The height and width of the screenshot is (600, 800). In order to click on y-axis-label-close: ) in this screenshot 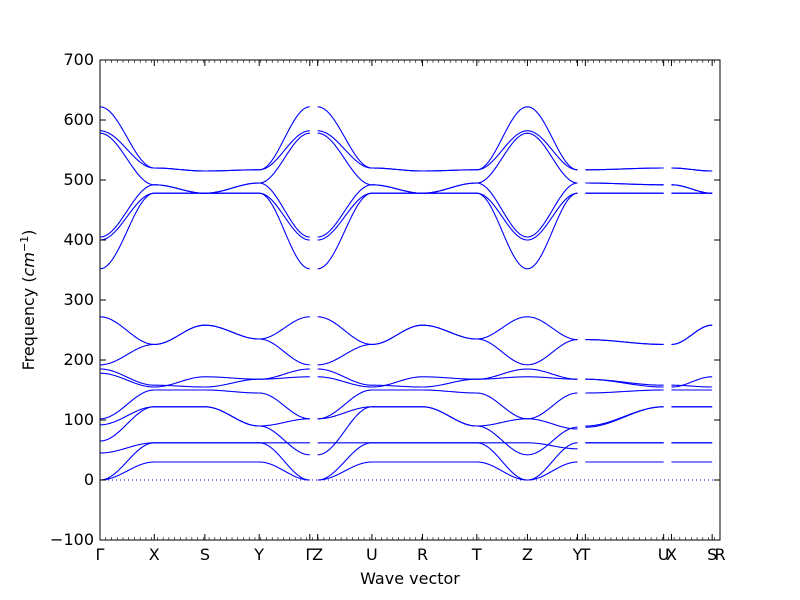, I will do `click(28, 233)`.